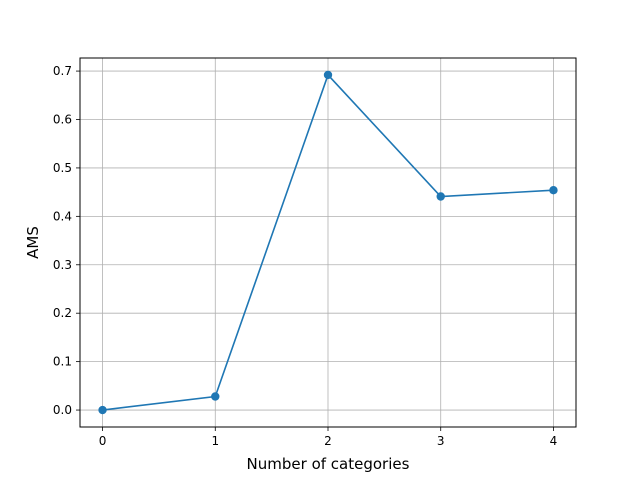 The width and height of the screenshot is (640, 480). Describe the element at coordinates (328, 441) in the screenshot. I see `x-tick-label: 2` at that location.